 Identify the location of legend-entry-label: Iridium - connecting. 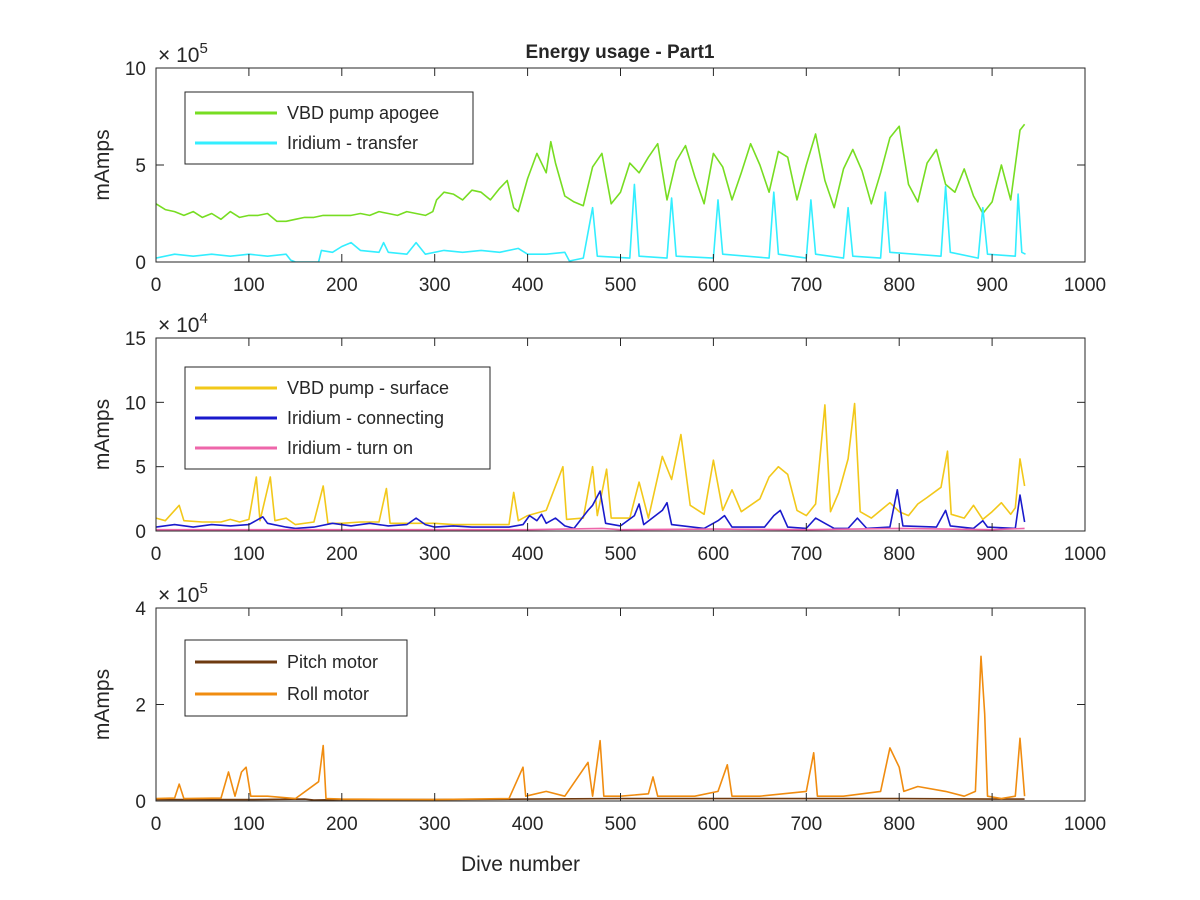
(365, 418).